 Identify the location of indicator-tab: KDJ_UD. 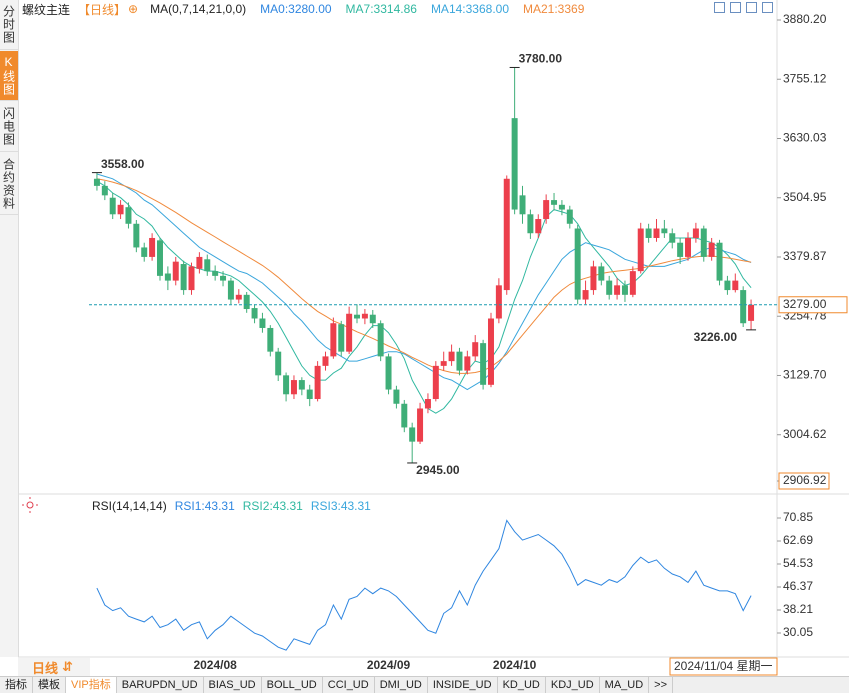
(573, 685).